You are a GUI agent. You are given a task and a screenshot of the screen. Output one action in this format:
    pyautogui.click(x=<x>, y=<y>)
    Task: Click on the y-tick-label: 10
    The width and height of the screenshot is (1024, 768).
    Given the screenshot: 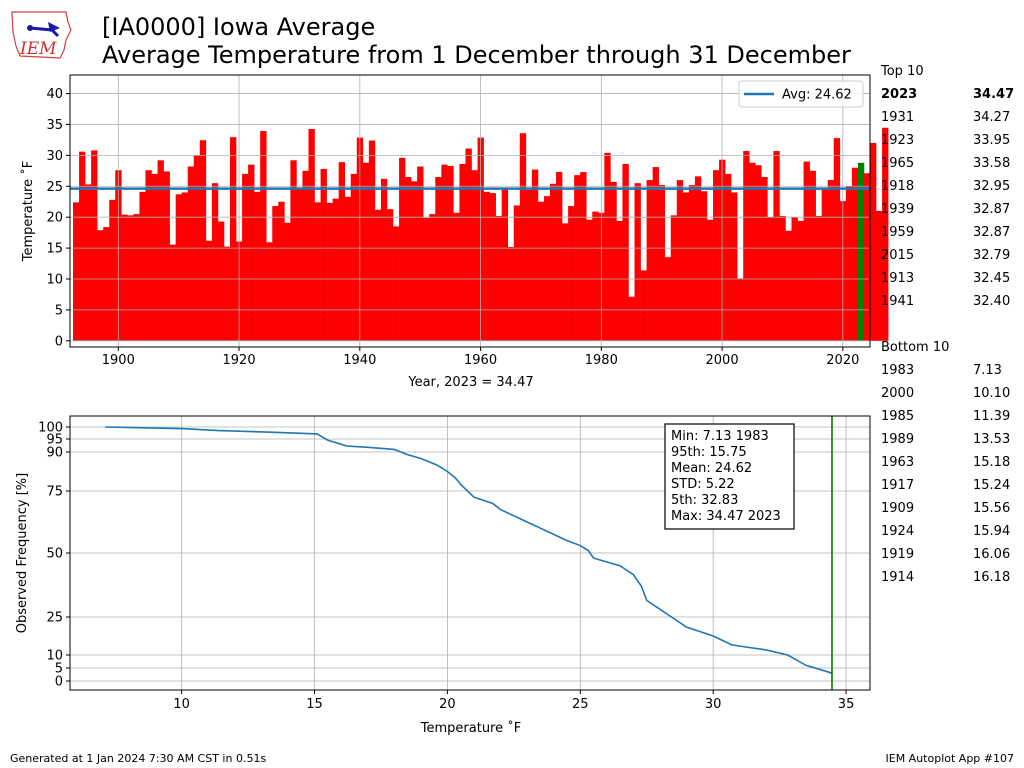 What is the action you would take?
    pyautogui.click(x=54, y=656)
    